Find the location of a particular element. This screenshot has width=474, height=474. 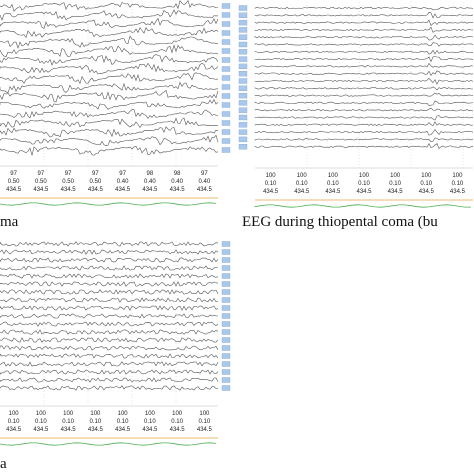

trend-green is located at coordinates (108, 204).